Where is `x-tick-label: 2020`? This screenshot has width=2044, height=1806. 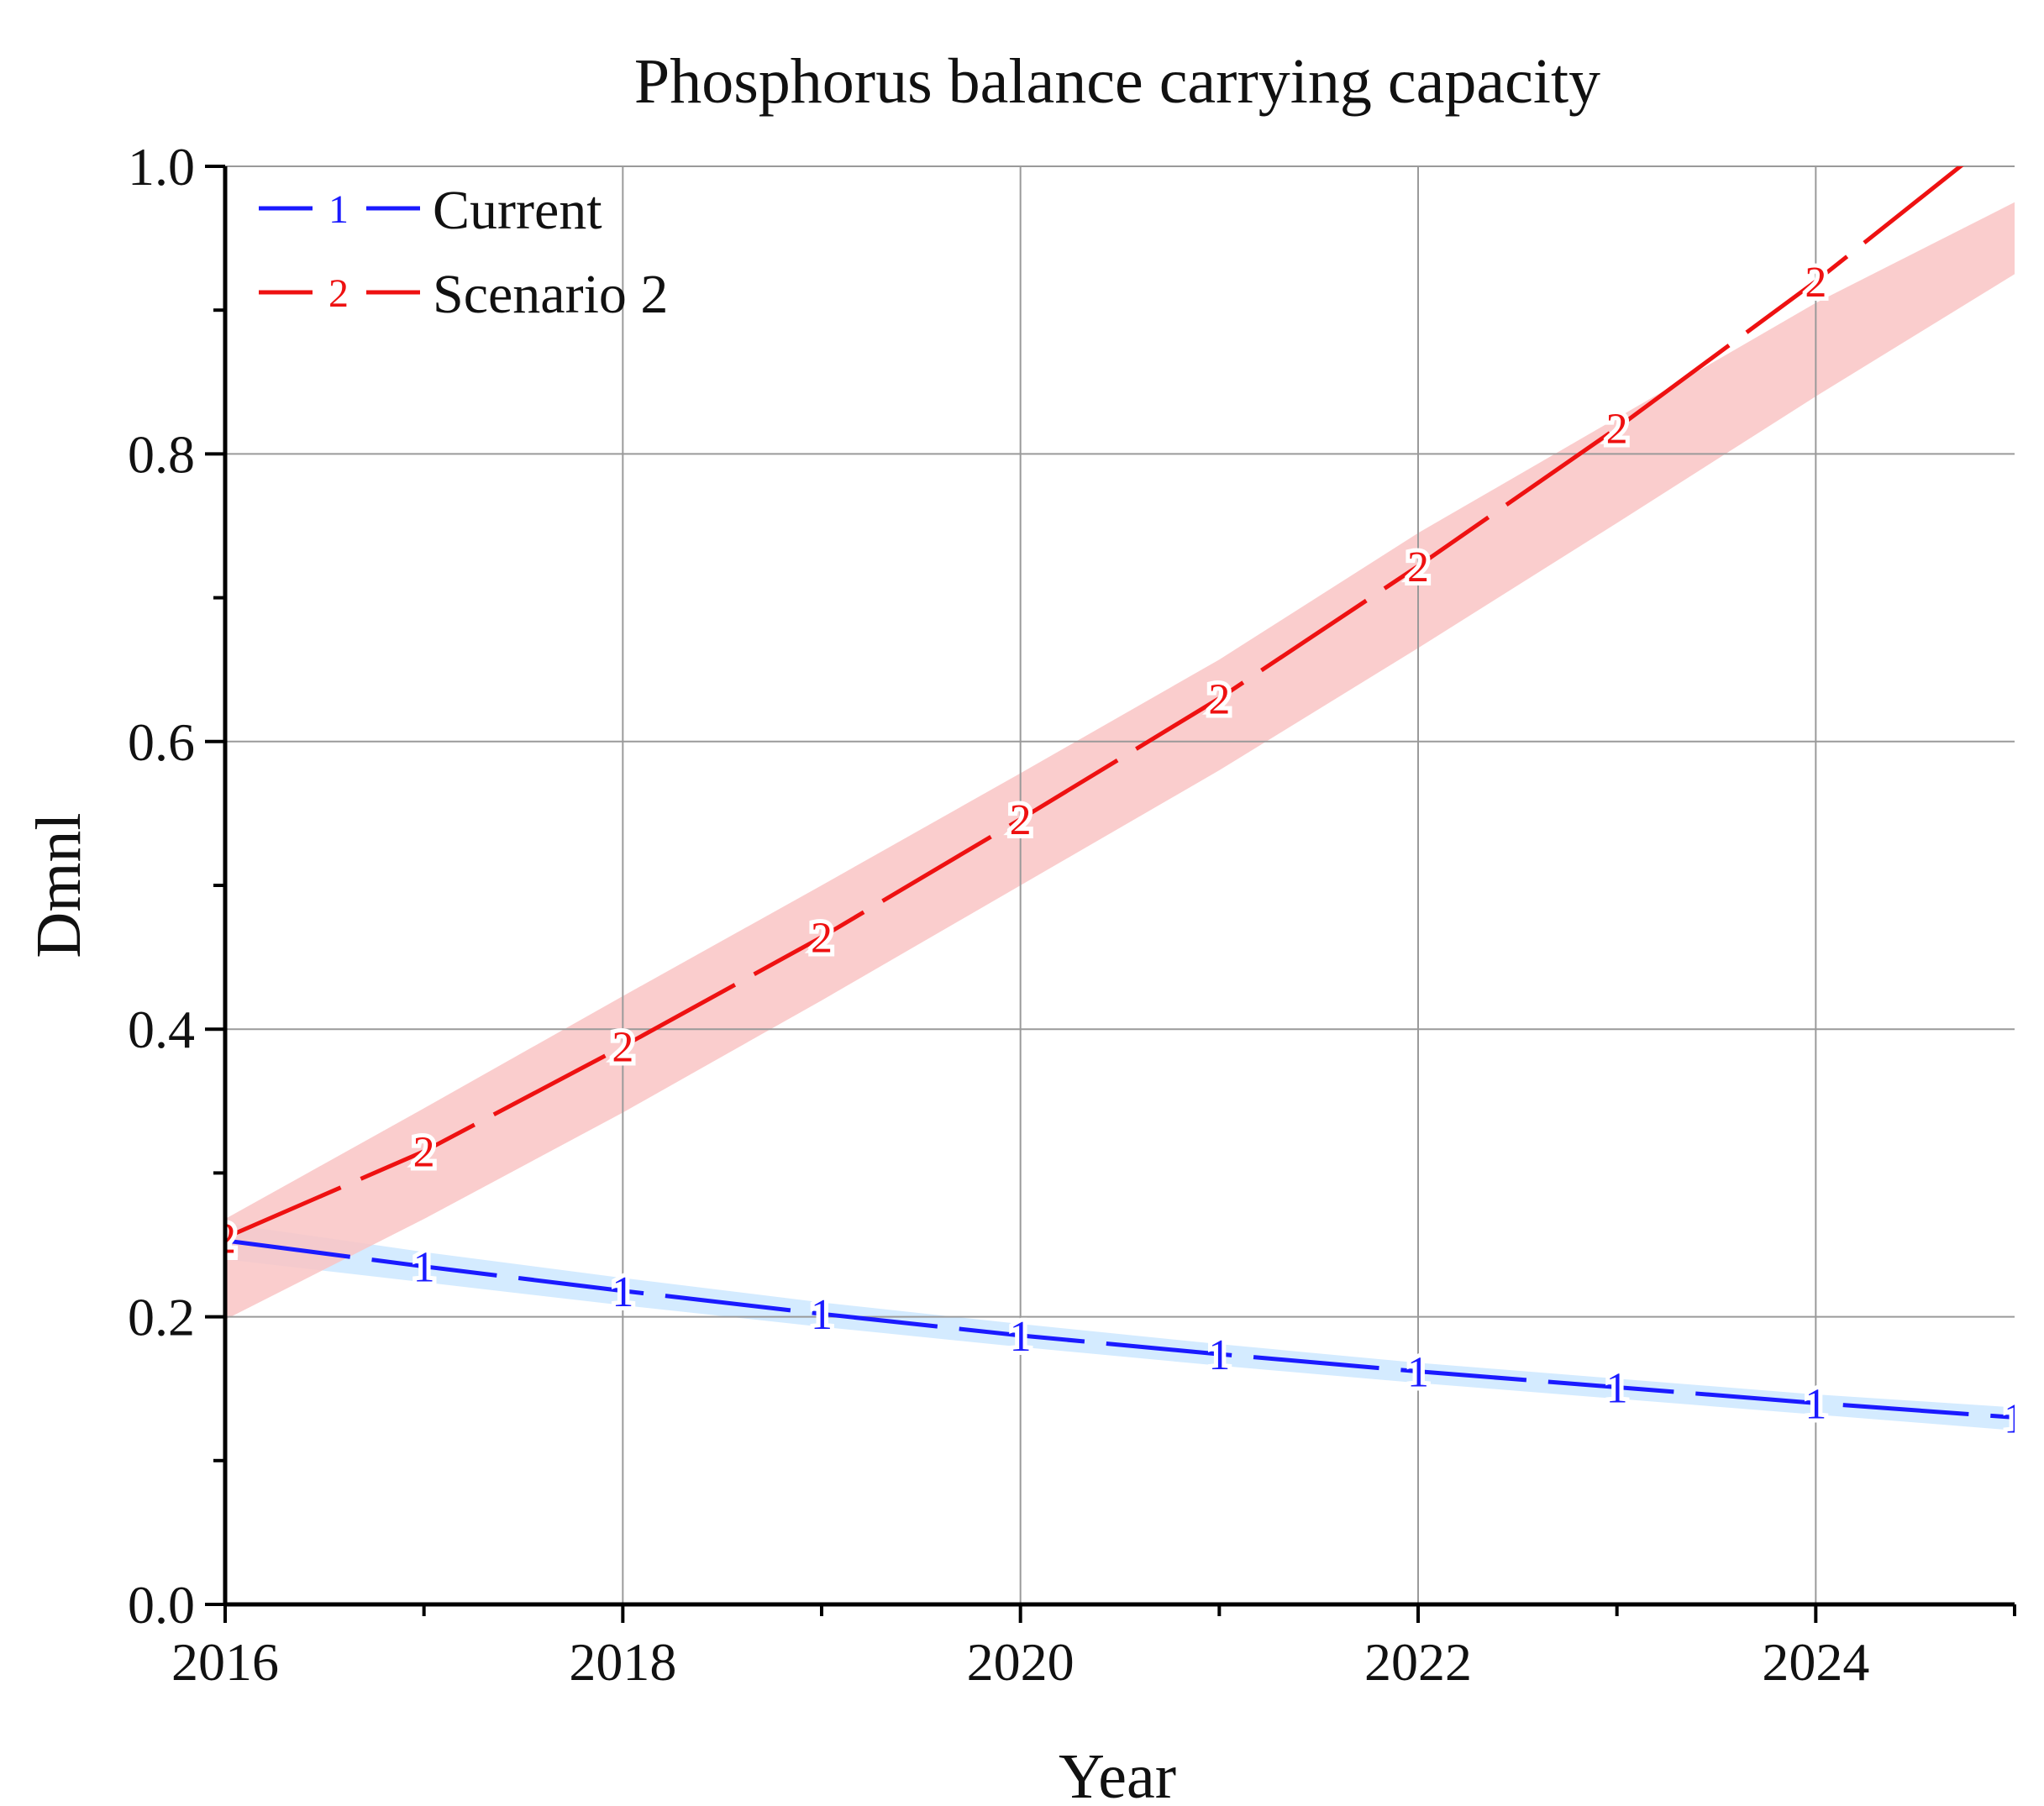
x-tick-label: 2020 is located at coordinates (1021, 1662).